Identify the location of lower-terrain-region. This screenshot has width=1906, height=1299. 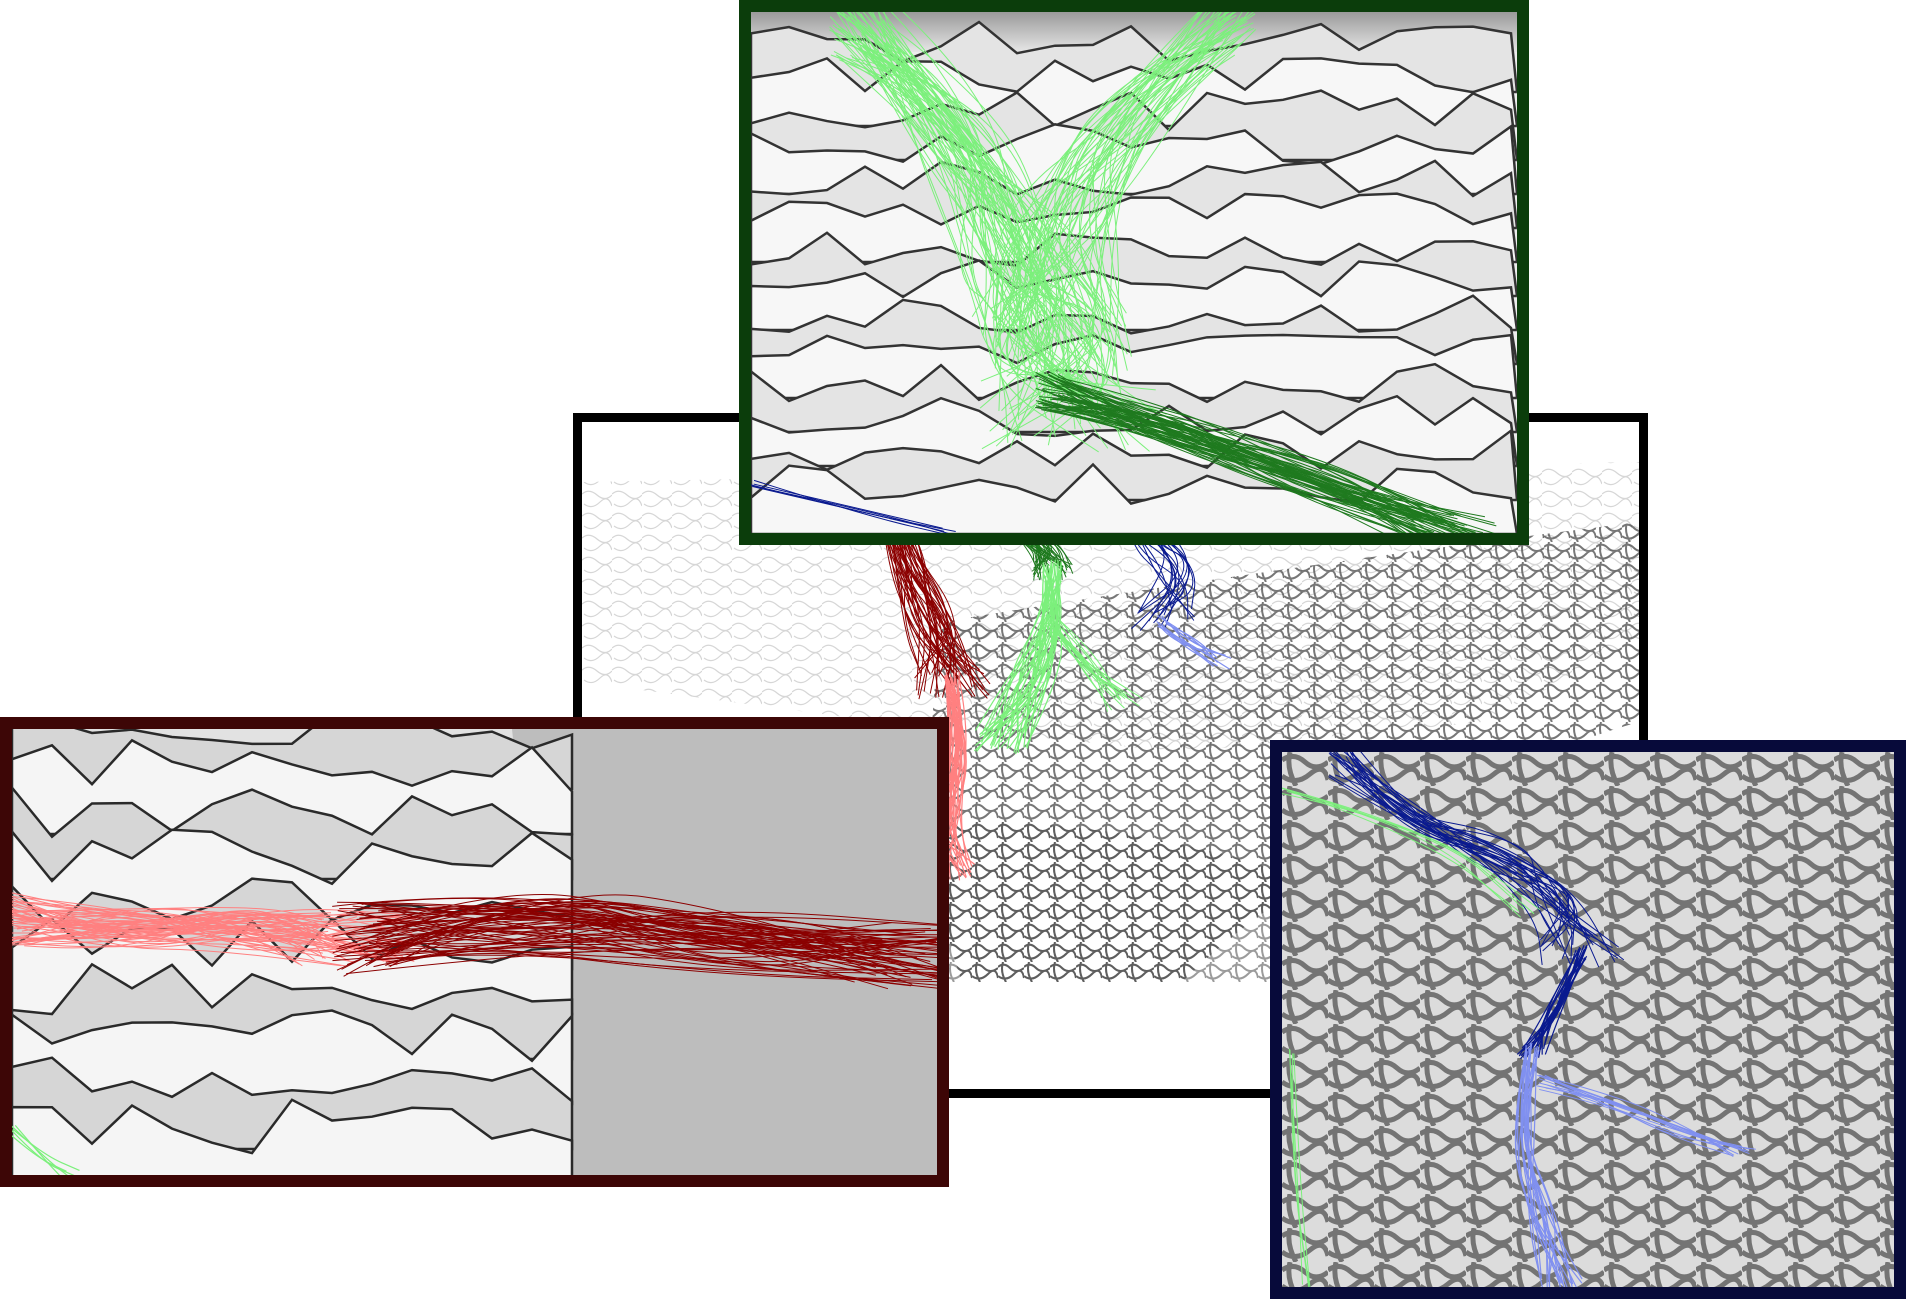
(1082, 901).